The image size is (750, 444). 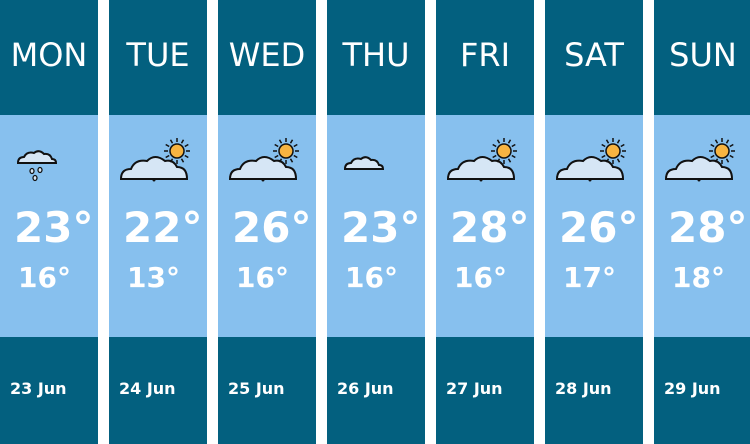 I want to click on forecast-panel: 28° 16°, so click(x=485, y=226).